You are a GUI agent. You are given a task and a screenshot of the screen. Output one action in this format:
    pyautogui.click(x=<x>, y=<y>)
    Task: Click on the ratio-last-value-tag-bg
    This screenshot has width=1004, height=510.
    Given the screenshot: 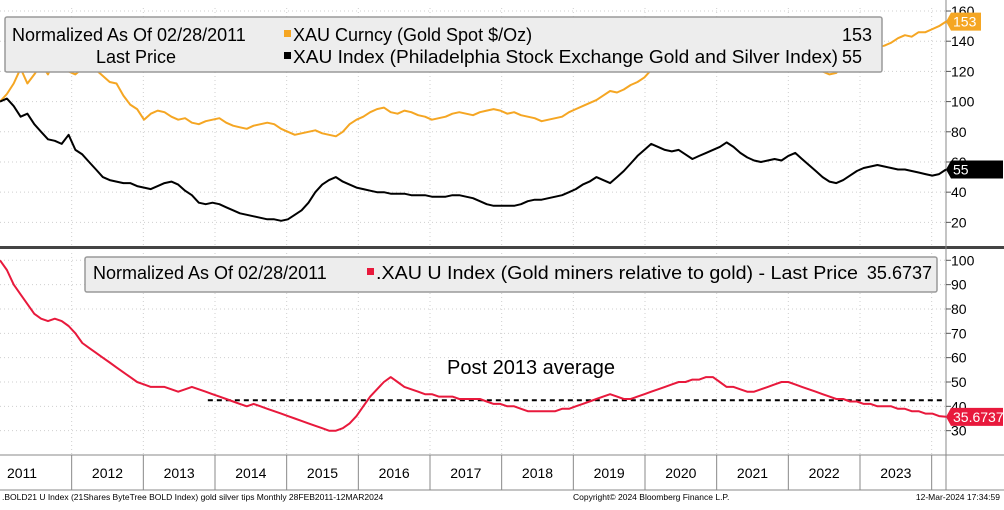 What is the action you would take?
    pyautogui.click(x=974, y=416)
    